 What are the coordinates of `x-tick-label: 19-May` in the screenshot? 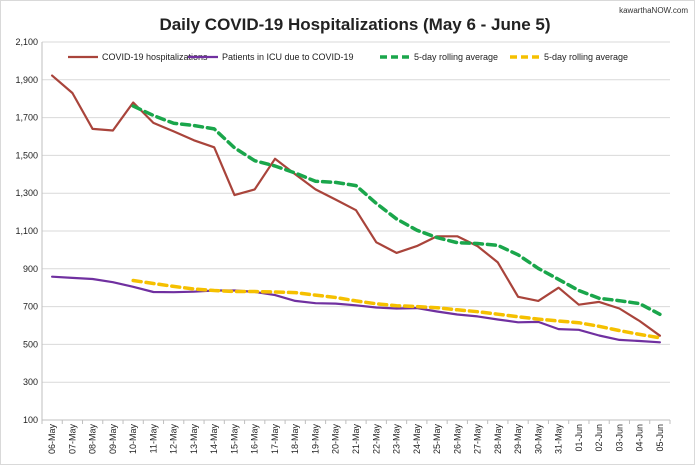 It's located at (315, 439).